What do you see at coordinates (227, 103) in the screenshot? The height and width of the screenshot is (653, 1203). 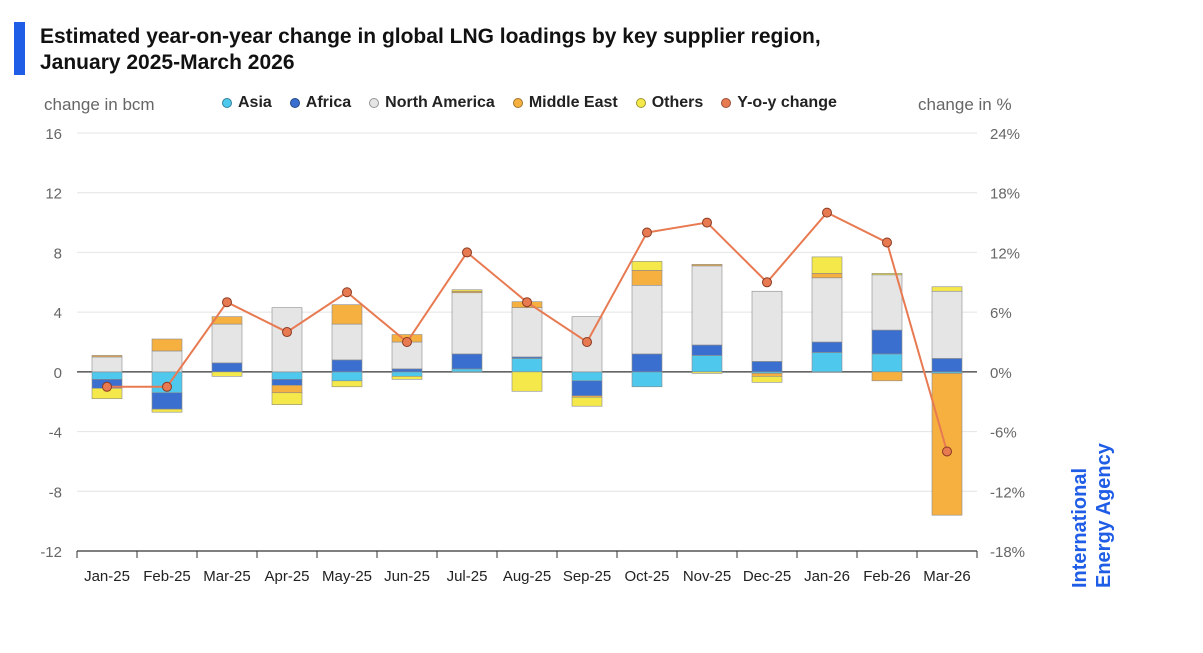 I see `legend-swatch-asia` at bounding box center [227, 103].